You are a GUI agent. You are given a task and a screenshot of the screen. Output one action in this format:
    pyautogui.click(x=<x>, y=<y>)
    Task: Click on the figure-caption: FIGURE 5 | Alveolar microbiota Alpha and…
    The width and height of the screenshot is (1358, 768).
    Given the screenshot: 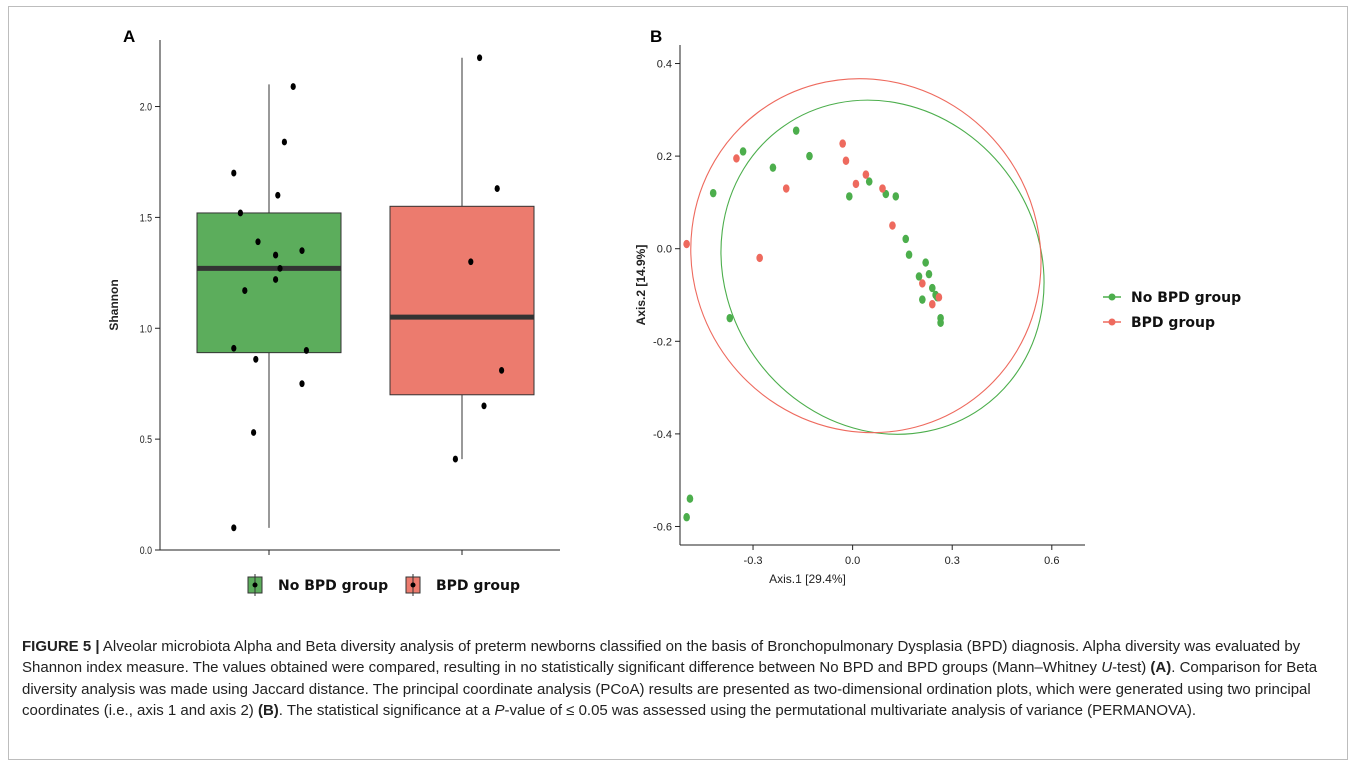 What is the action you would take?
    pyautogui.click(x=681, y=678)
    